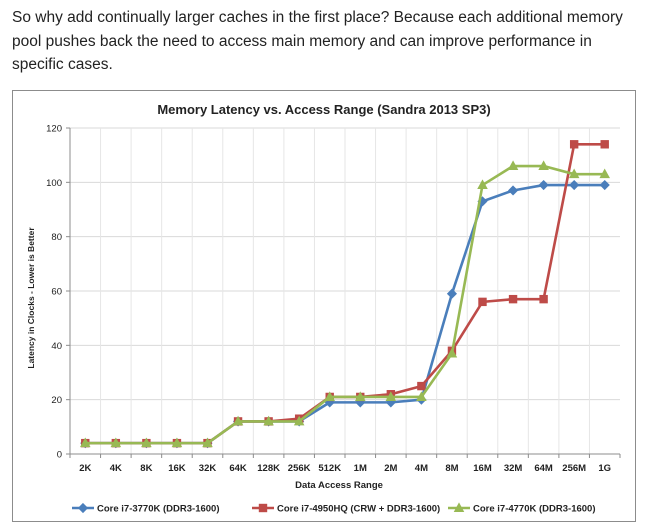 The height and width of the screenshot is (527, 648). I want to click on x-tick-label: 8M, so click(451, 468).